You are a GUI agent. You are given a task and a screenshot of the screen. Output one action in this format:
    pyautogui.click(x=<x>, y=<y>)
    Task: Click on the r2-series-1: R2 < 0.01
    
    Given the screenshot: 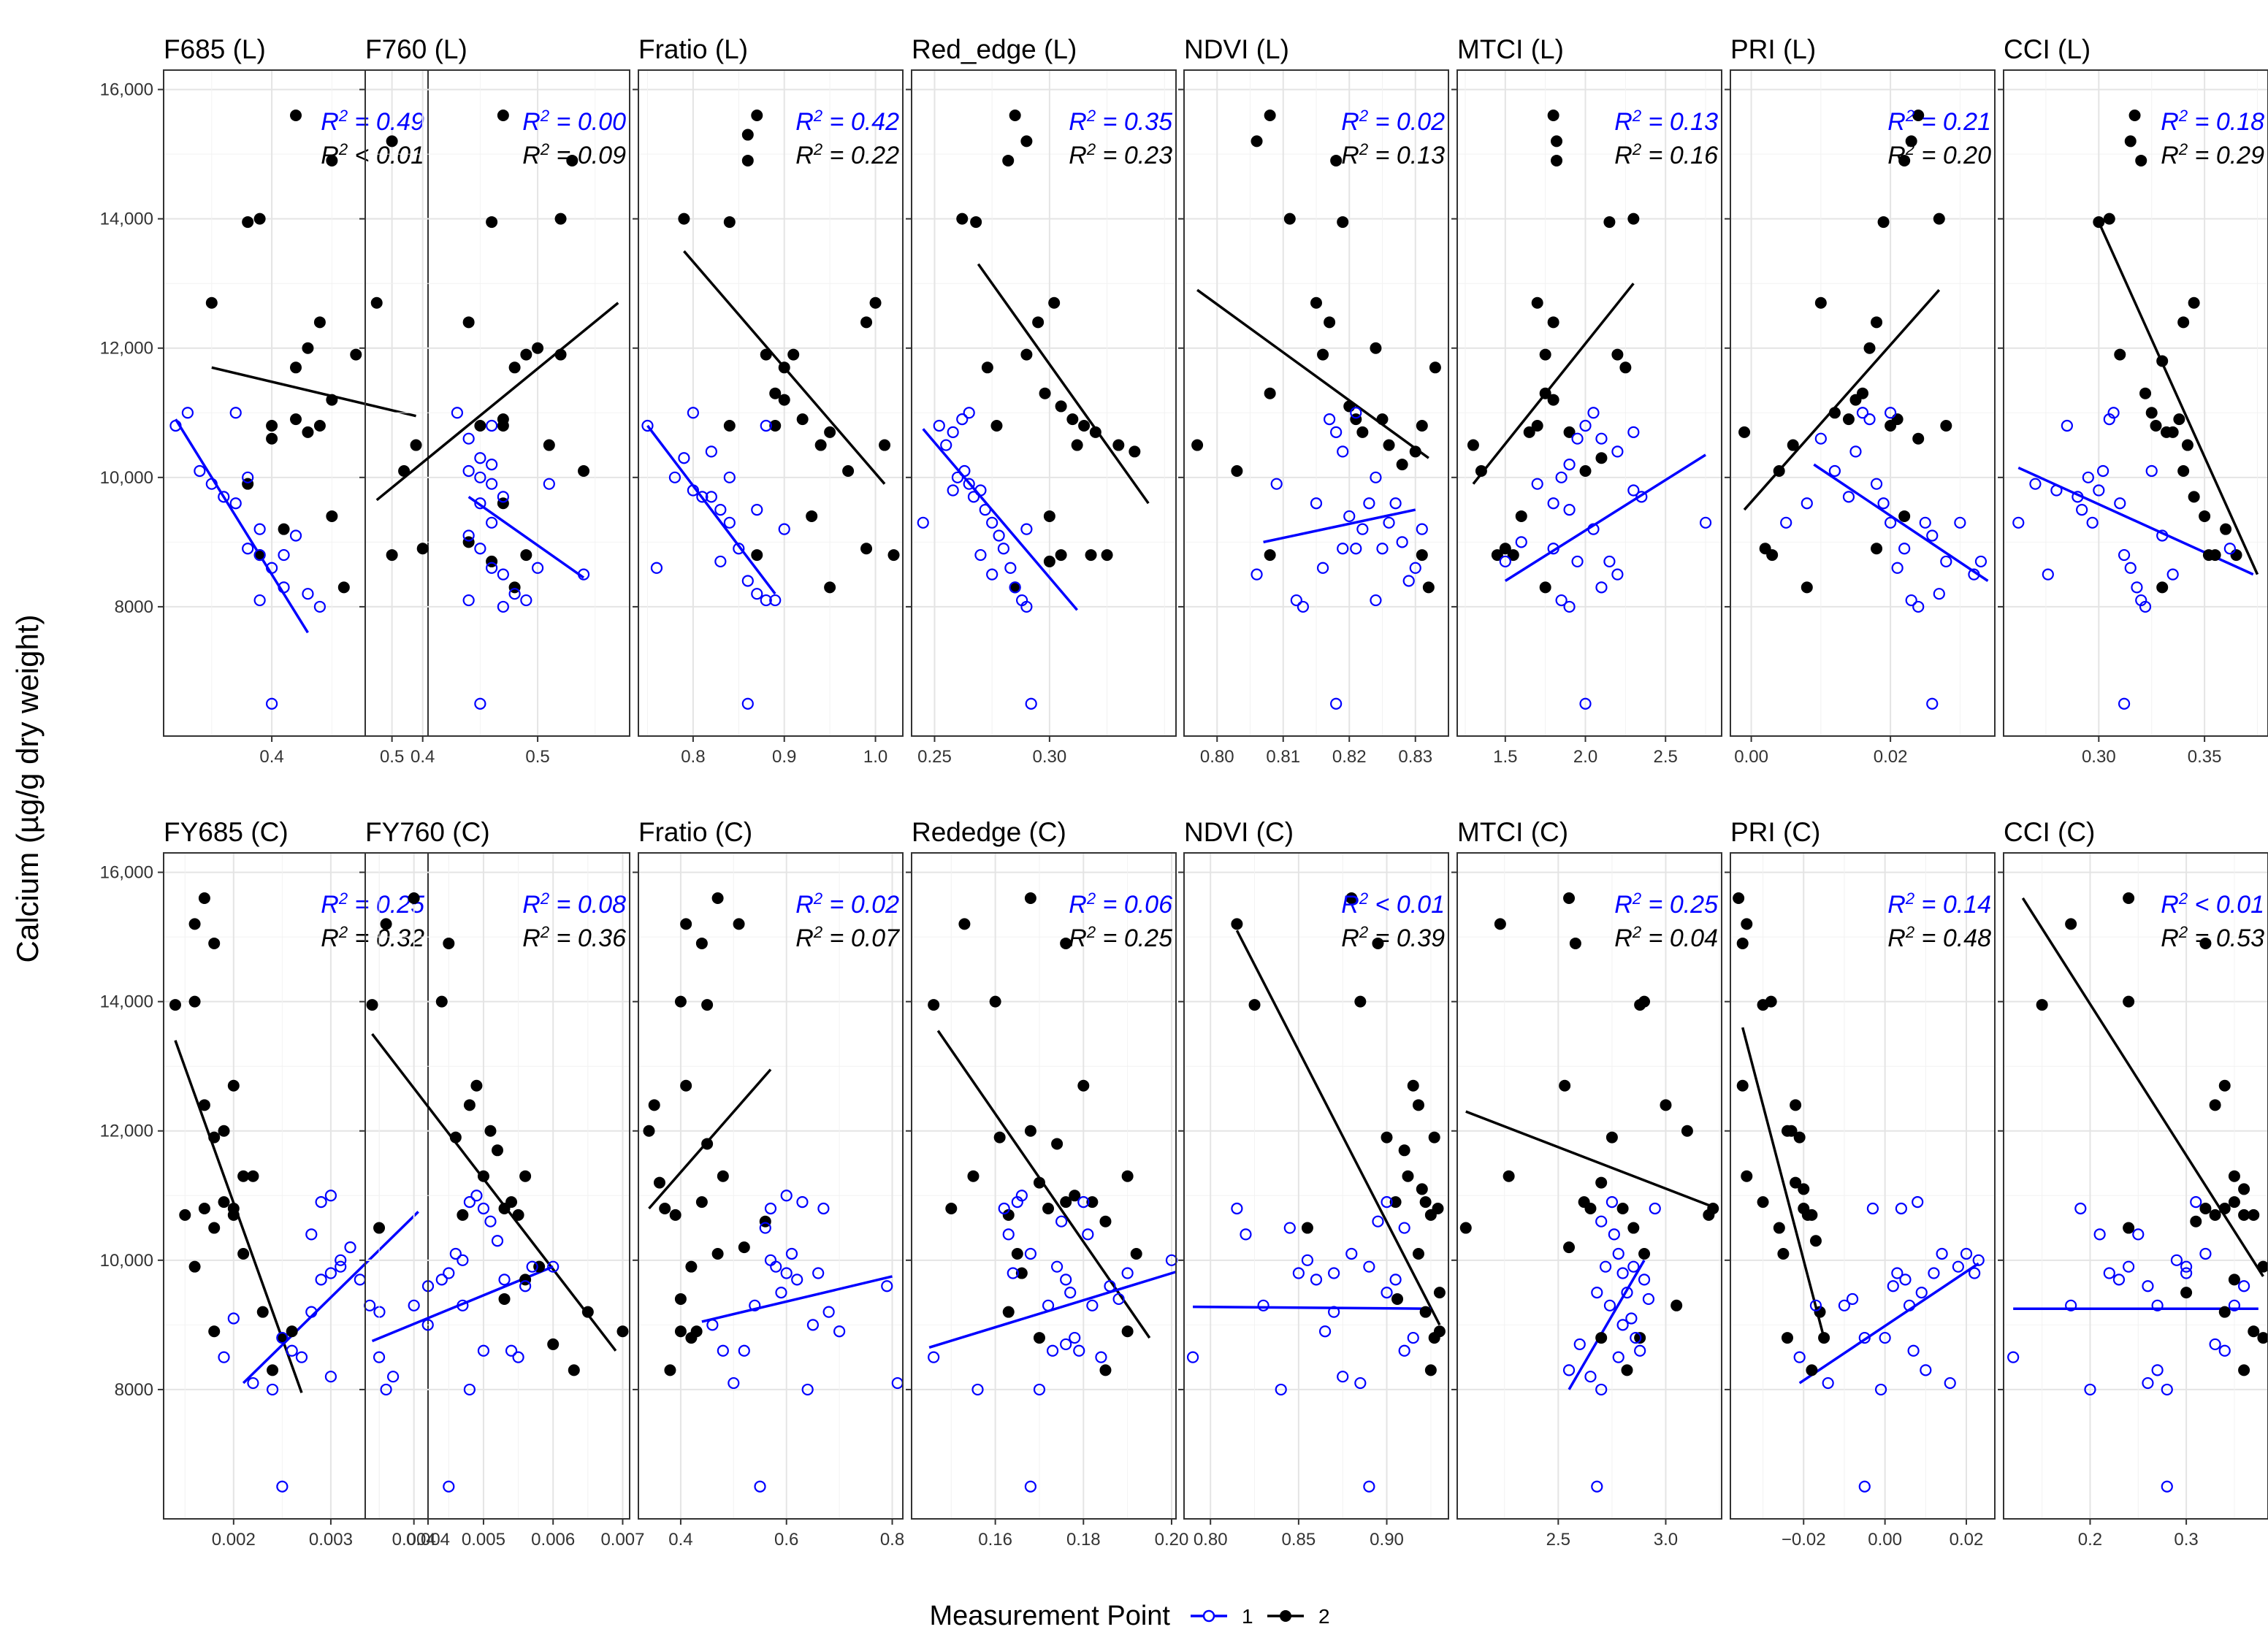 What is the action you would take?
    pyautogui.click(x=2212, y=904)
    